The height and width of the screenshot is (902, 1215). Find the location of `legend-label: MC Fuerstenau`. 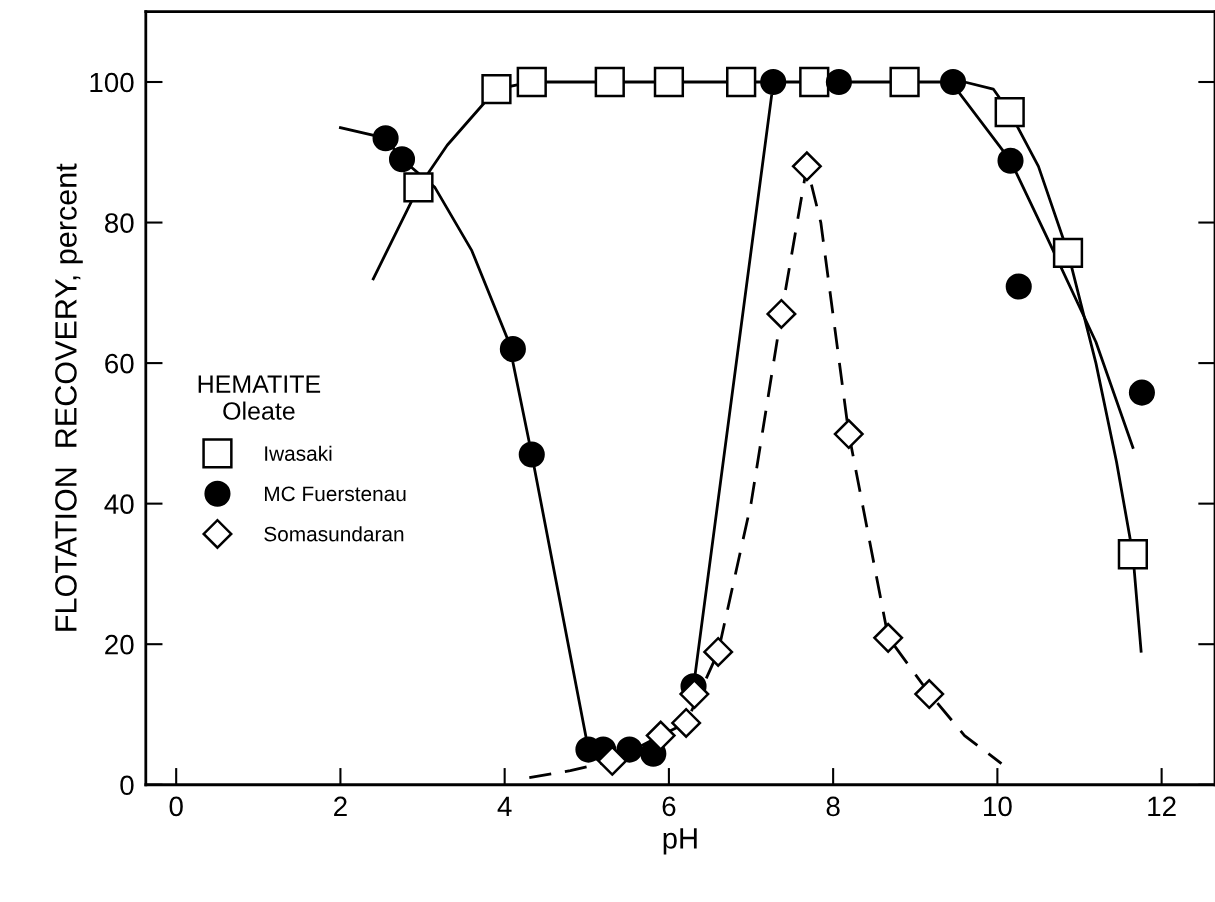

legend-label: MC Fuerstenau is located at coordinates (335, 494).